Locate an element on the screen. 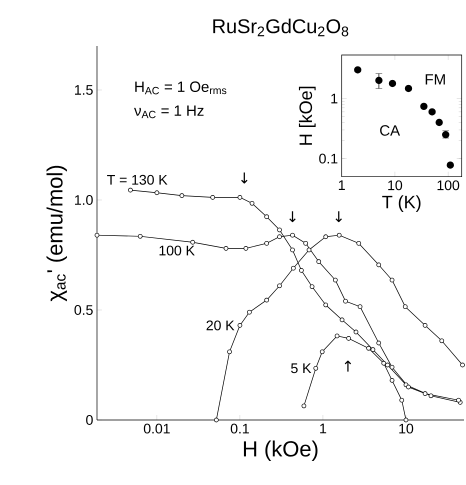 This screenshot has width=466, height=485. series-label: 20 K is located at coordinates (220, 325).